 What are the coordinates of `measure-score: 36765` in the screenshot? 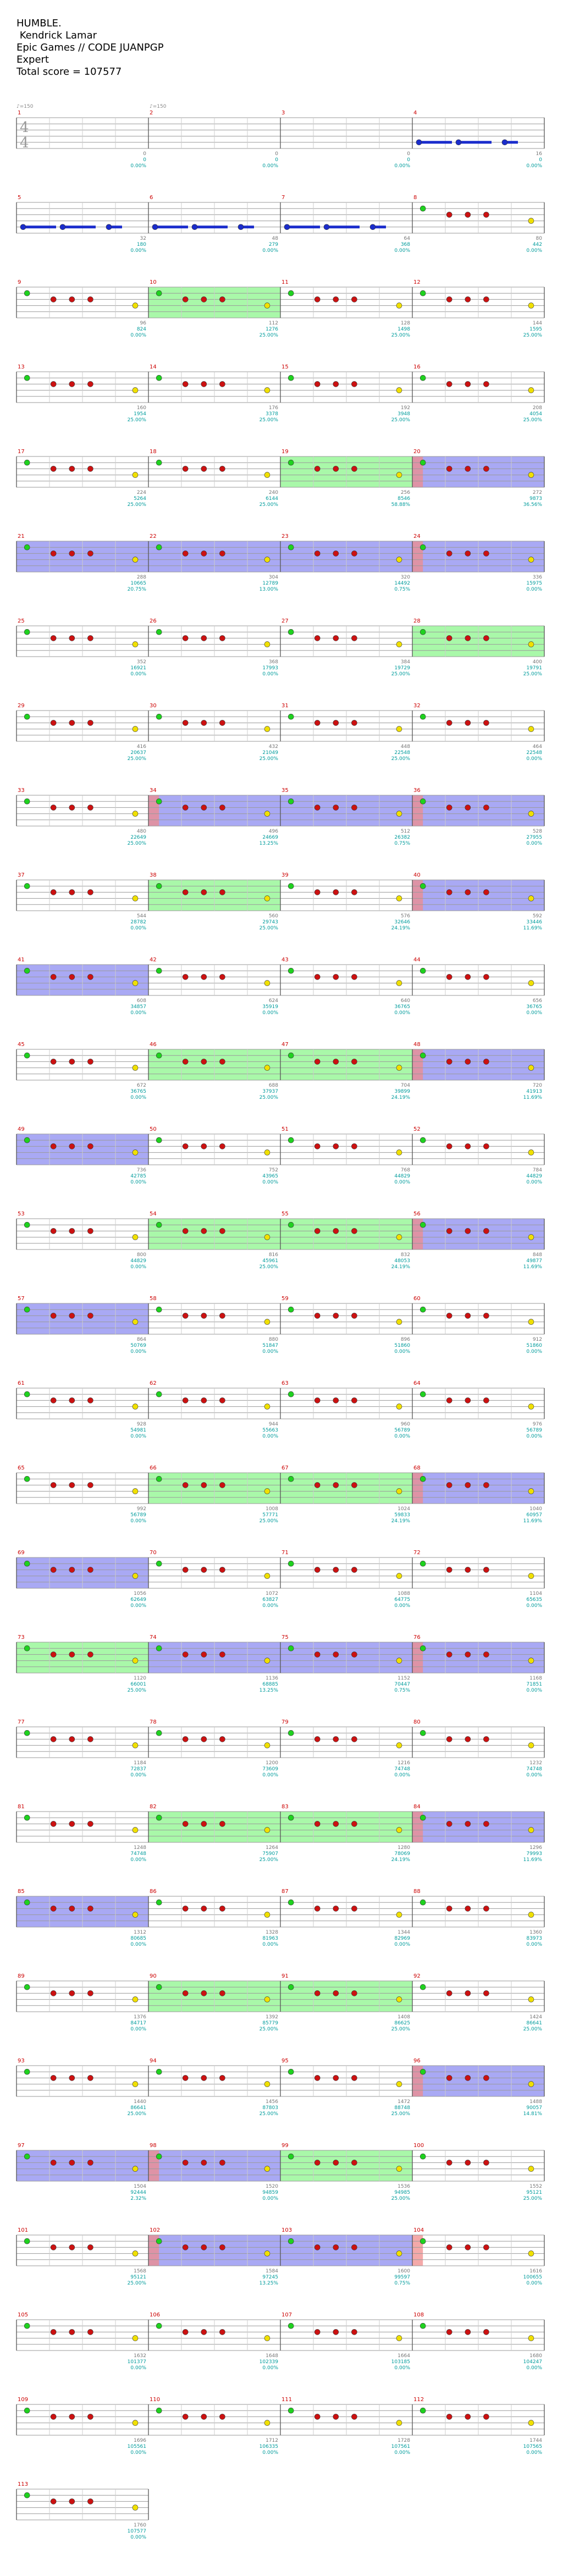 It's located at (402, 1007).